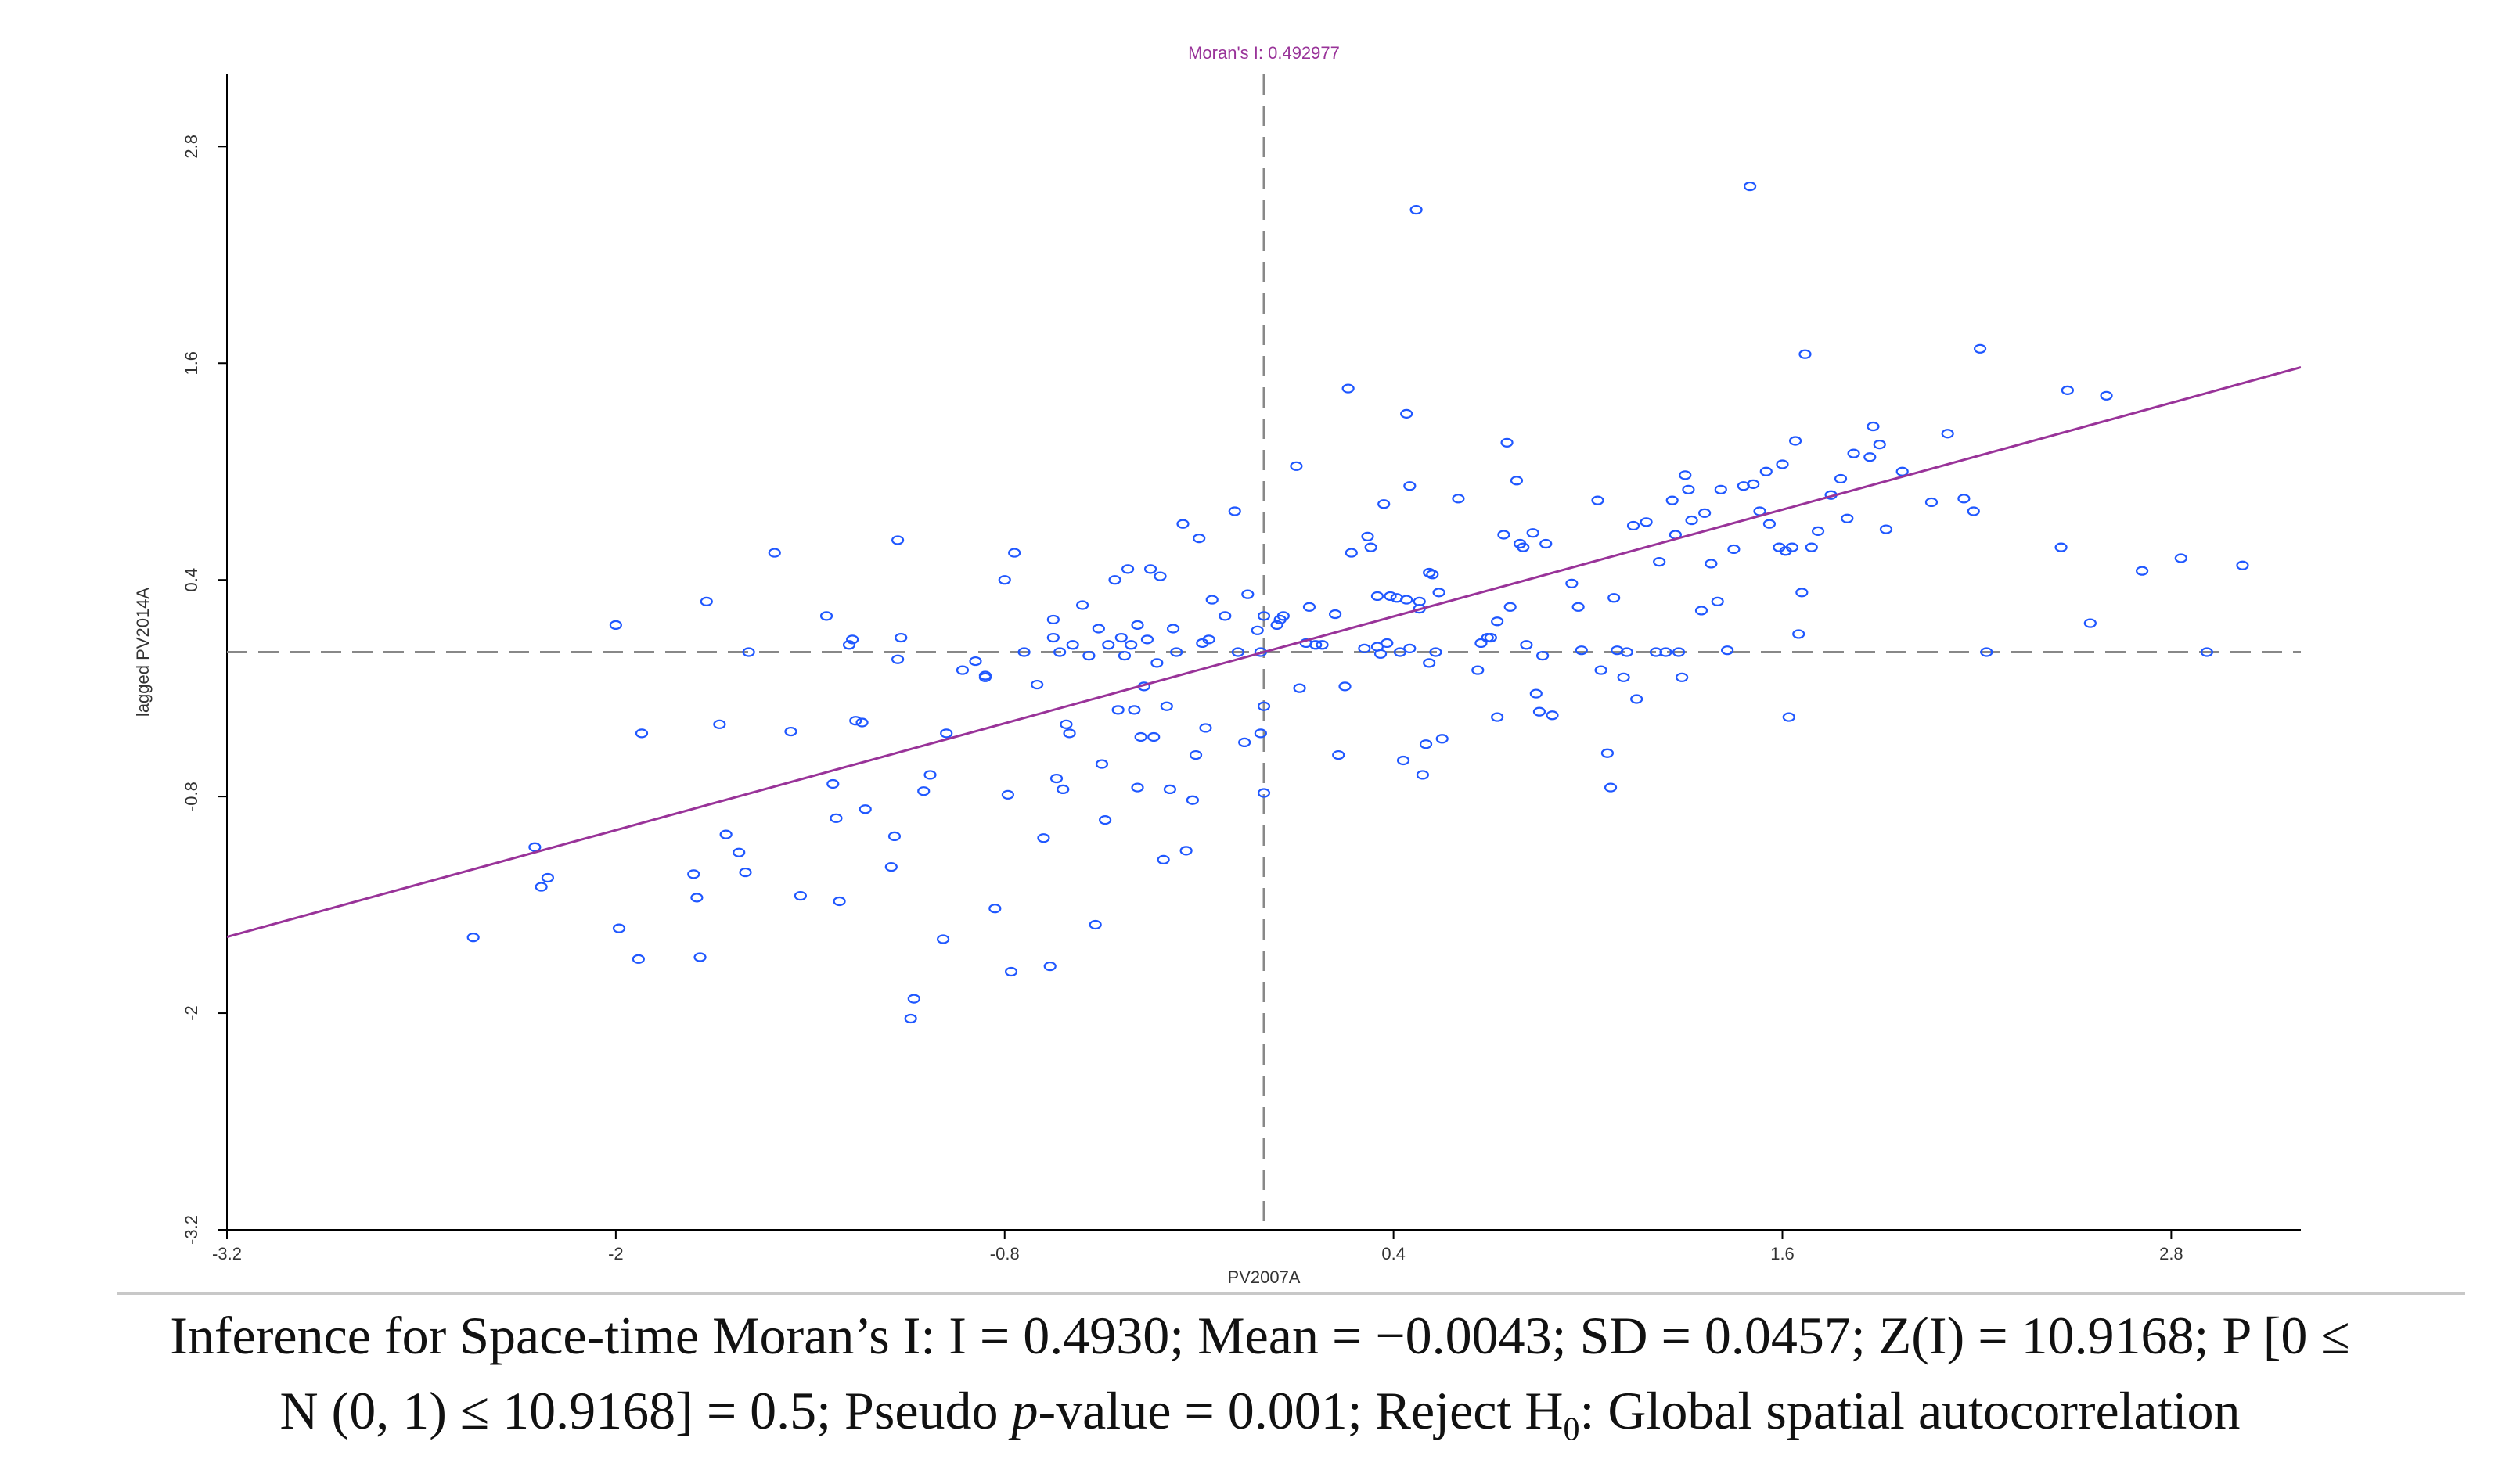  Describe the element at coordinates (191, 147) in the screenshot. I see `y-tick-label: 2.8` at that location.